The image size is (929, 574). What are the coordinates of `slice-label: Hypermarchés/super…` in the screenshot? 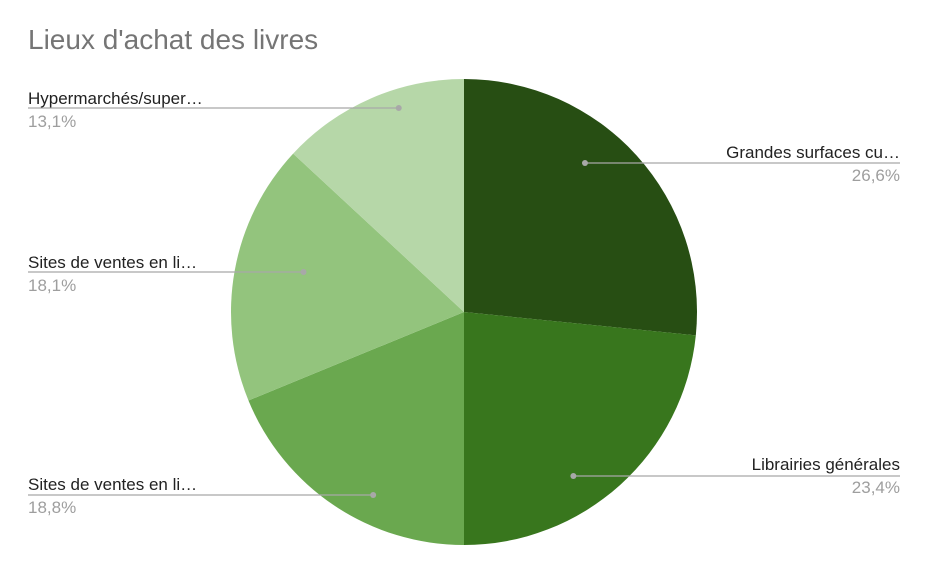 It's located at (115, 98).